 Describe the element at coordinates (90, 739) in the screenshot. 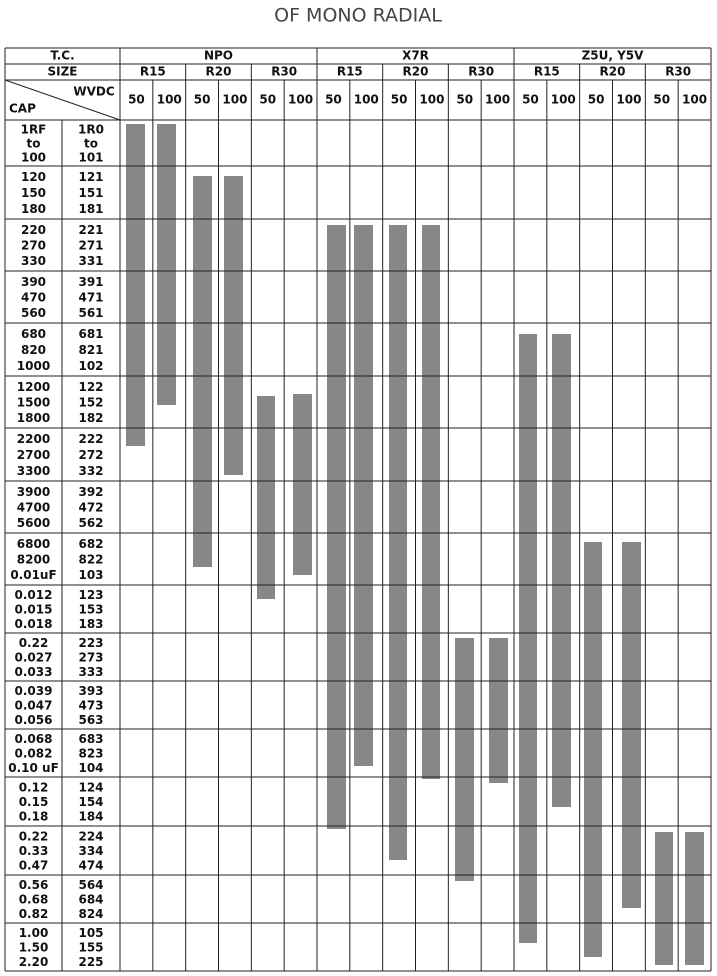

I see `cap-code: 683` at that location.